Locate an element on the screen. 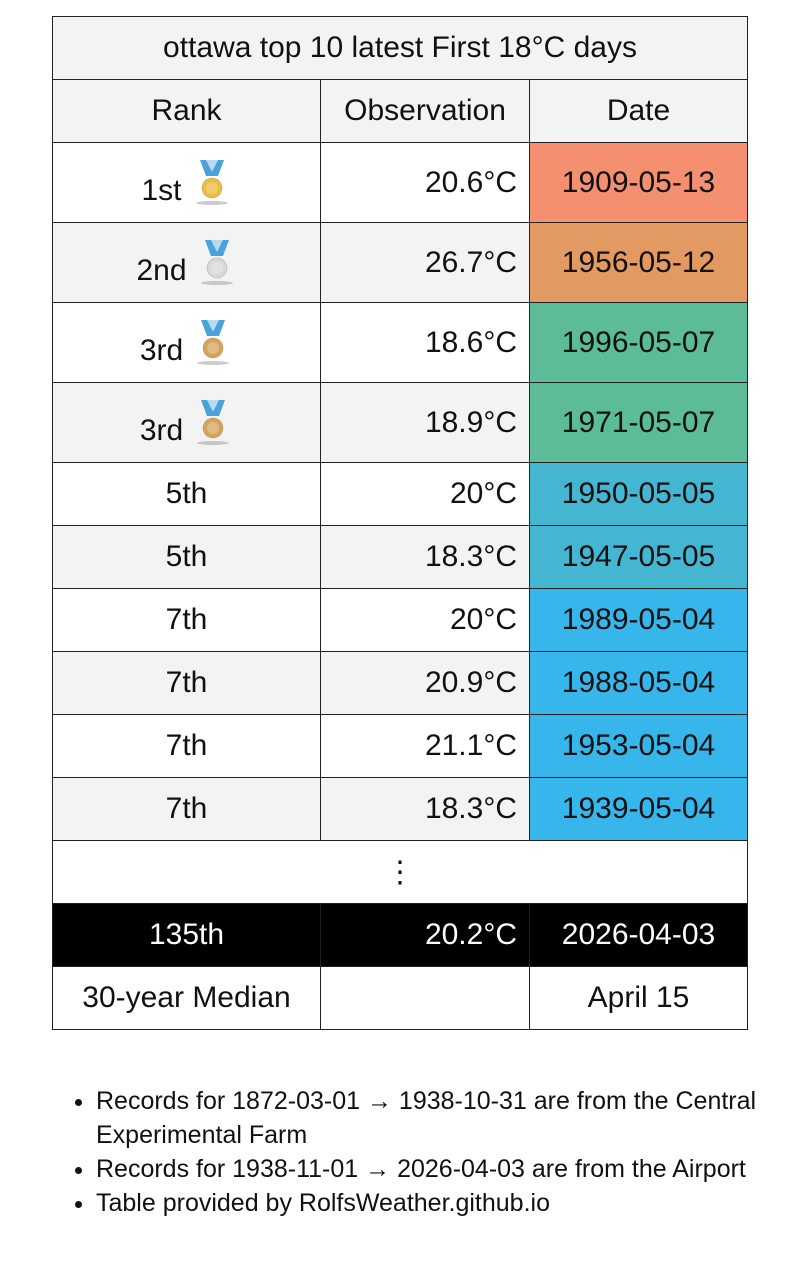  median-label: 30-year Median is located at coordinates (186, 998).